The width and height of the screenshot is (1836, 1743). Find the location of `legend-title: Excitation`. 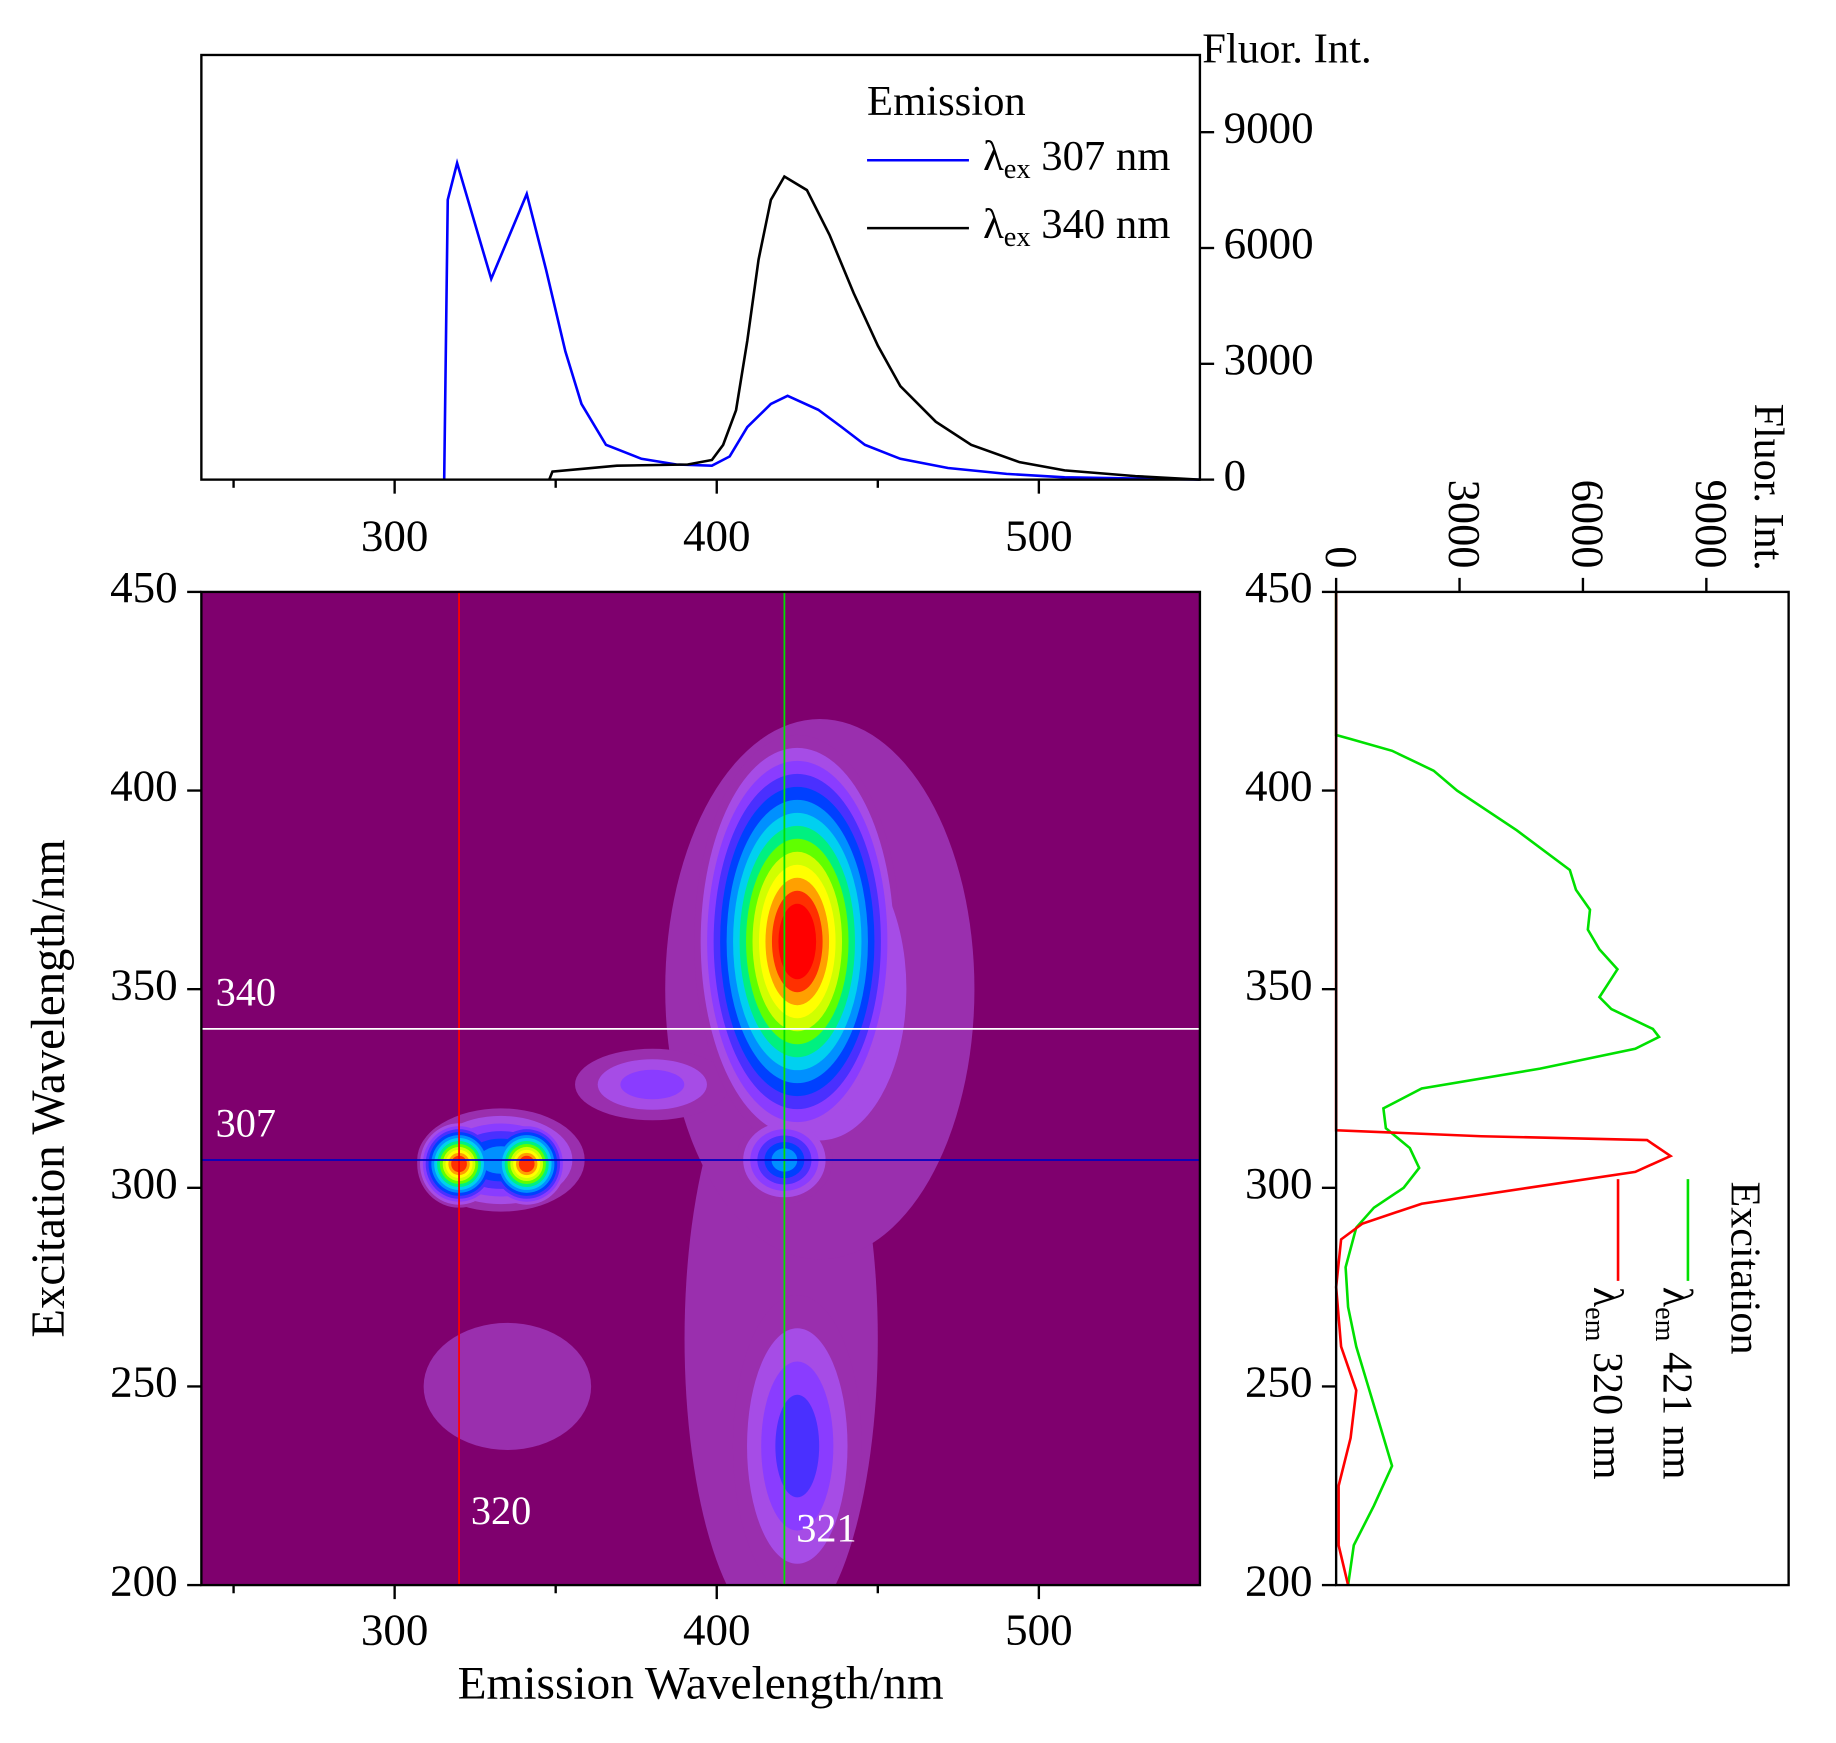

legend-title: Excitation is located at coordinates (1744, 1267).